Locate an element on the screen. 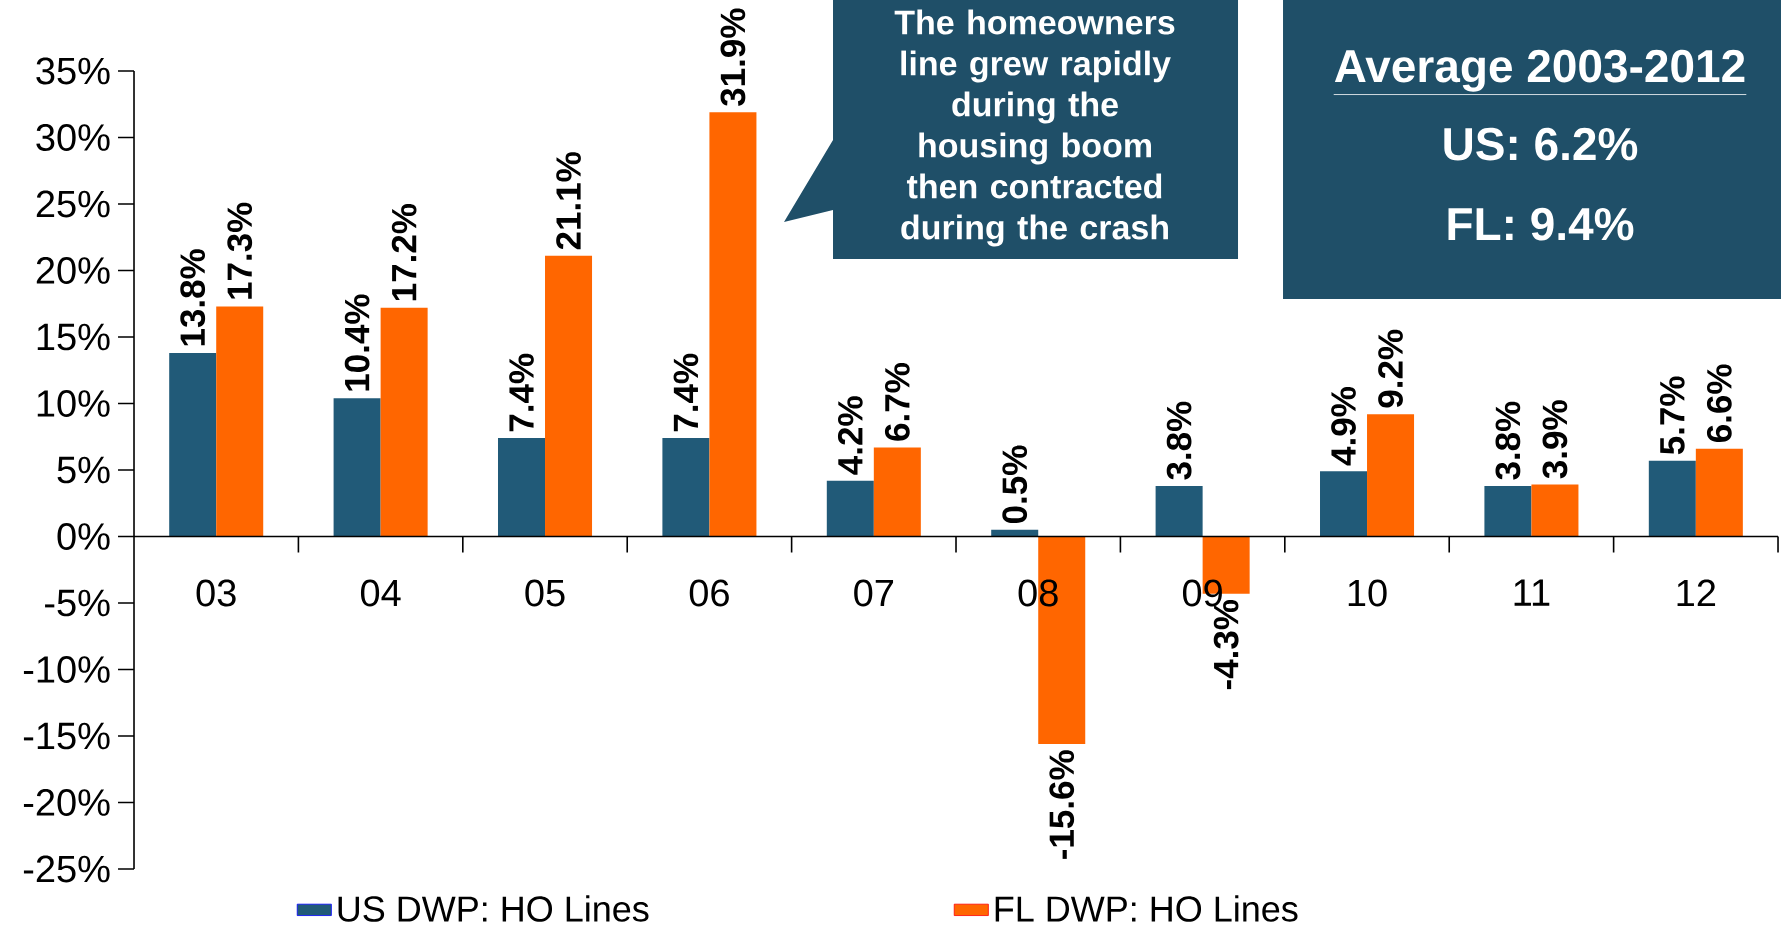 Image resolution: width=1781 pixels, height=940 pixels. y-tick-label: 35% is located at coordinates (73, 71).